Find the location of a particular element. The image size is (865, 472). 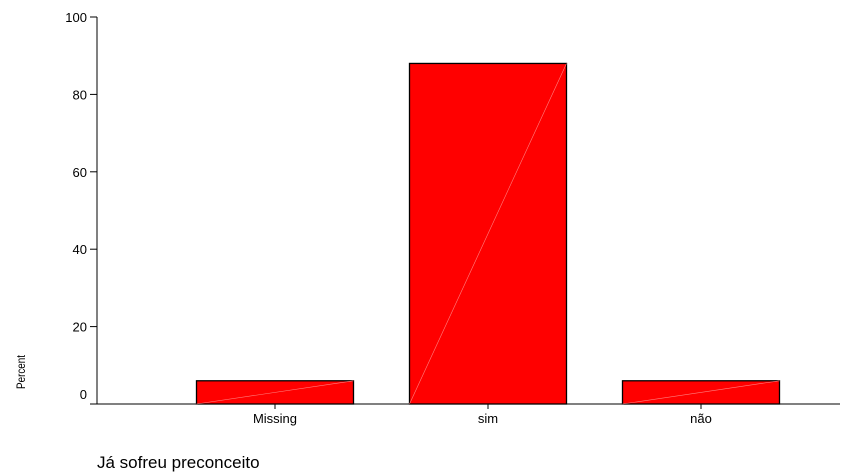

y-tick-label: 0 is located at coordinates (83, 394).